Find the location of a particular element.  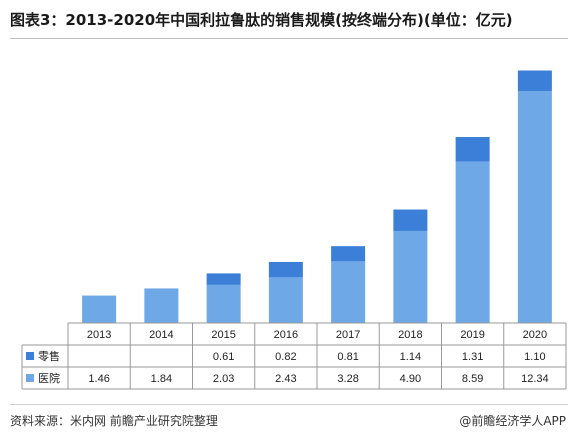

legend-label-retail: 零售 is located at coordinates (49, 356).